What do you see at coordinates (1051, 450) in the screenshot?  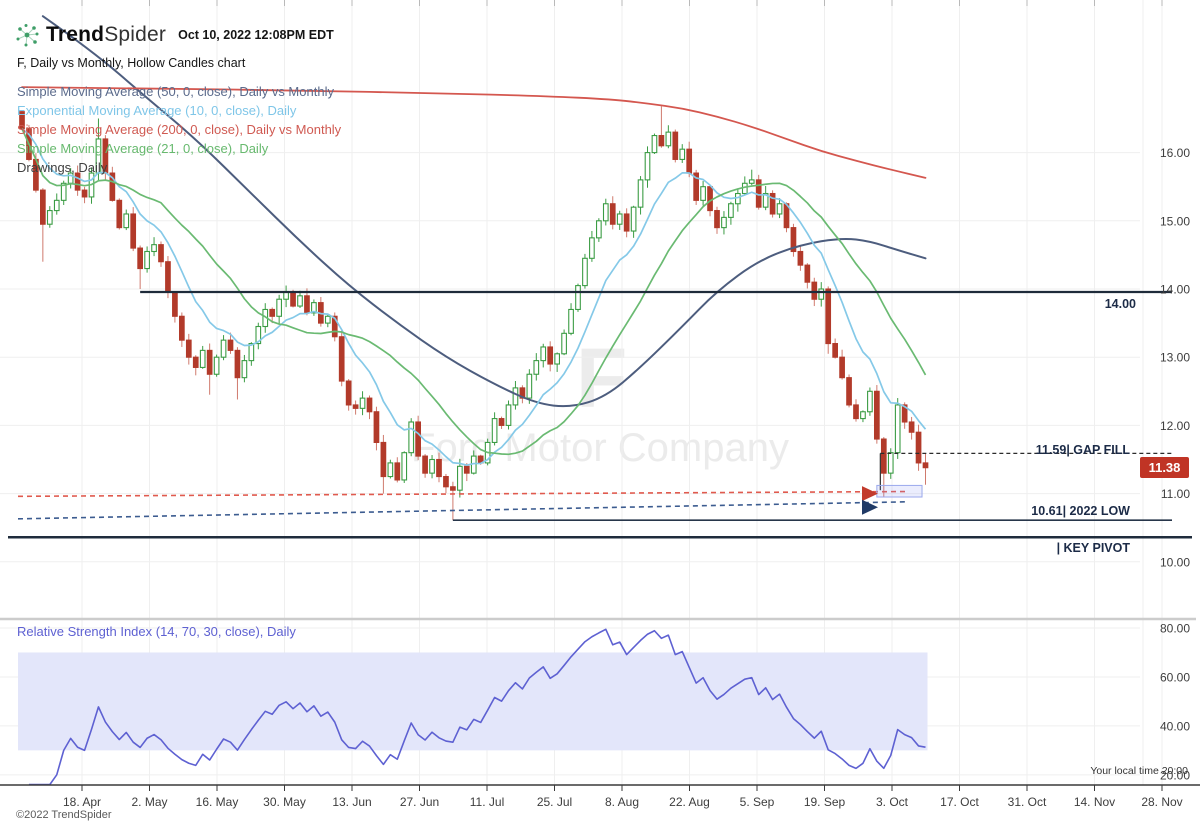 I see `gap-fill-value: 11.59` at bounding box center [1051, 450].